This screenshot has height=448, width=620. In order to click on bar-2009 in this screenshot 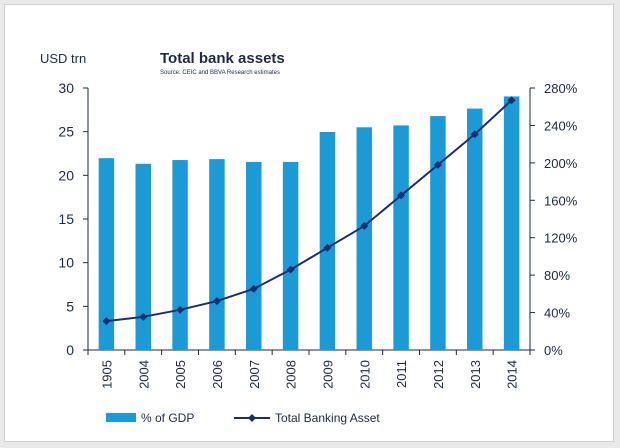, I will do `click(327, 240)`.